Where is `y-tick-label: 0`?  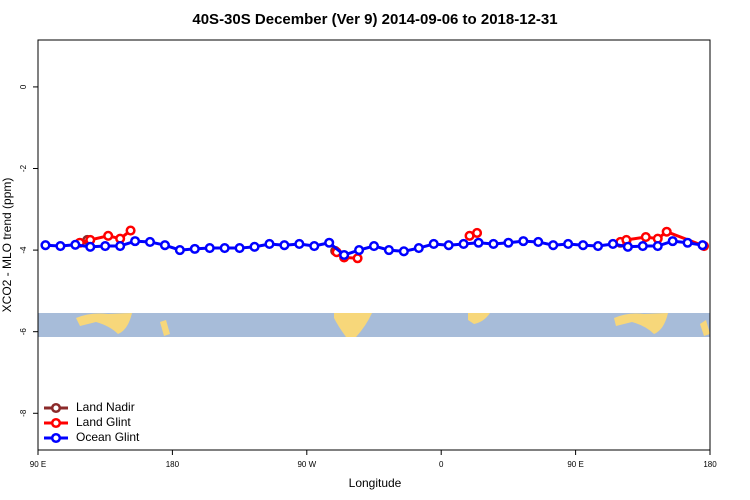 y-tick-label: 0 is located at coordinates (23, 86).